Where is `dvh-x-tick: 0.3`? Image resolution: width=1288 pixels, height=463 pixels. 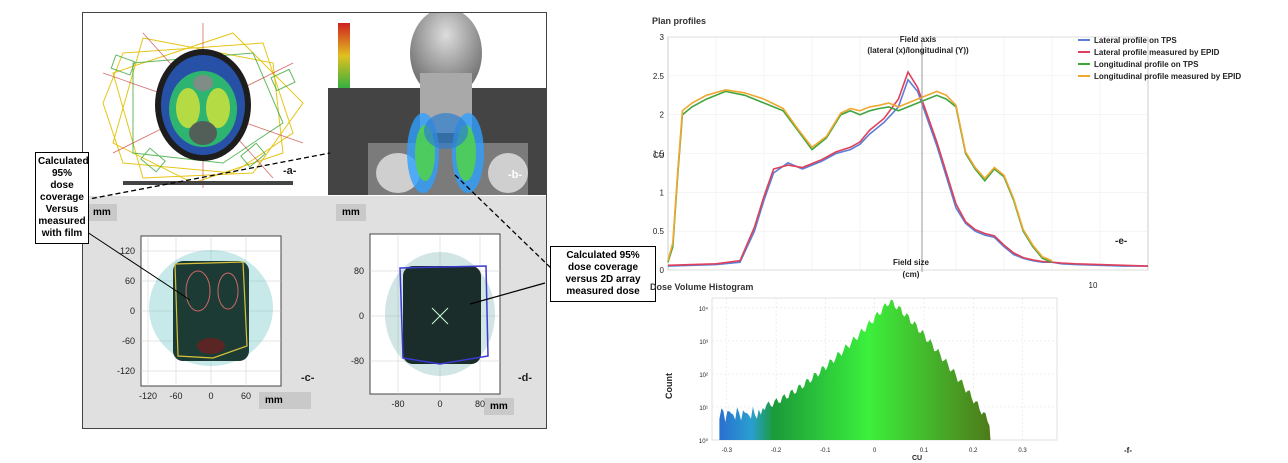
dvh-x-tick: 0.3 is located at coordinates (1022, 451).